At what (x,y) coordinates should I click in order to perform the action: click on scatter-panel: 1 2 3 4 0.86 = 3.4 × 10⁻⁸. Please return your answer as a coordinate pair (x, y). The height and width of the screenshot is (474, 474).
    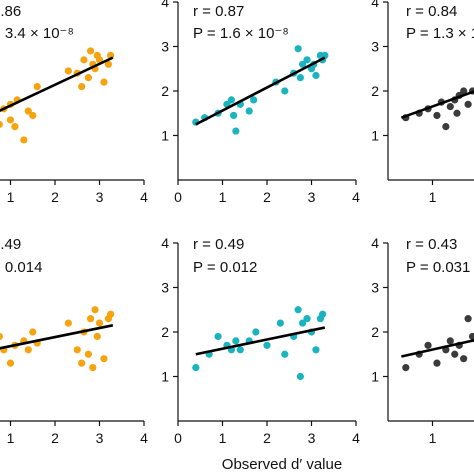
    Looking at the image, I should click on (74, 104).